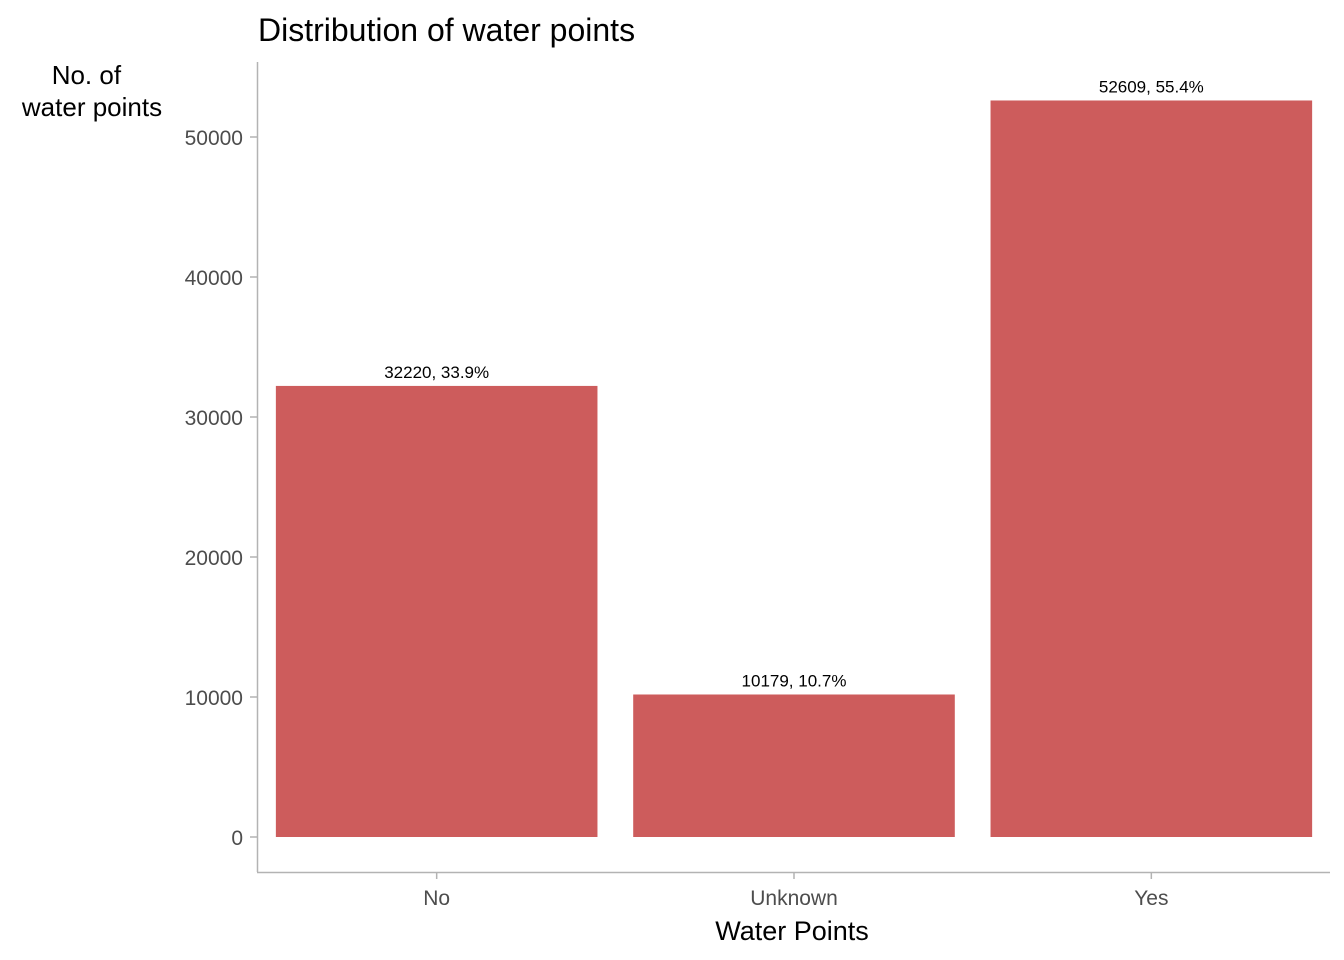  Describe the element at coordinates (1151, 898) in the screenshot. I see `x-tick-label-yes: Yes` at that location.